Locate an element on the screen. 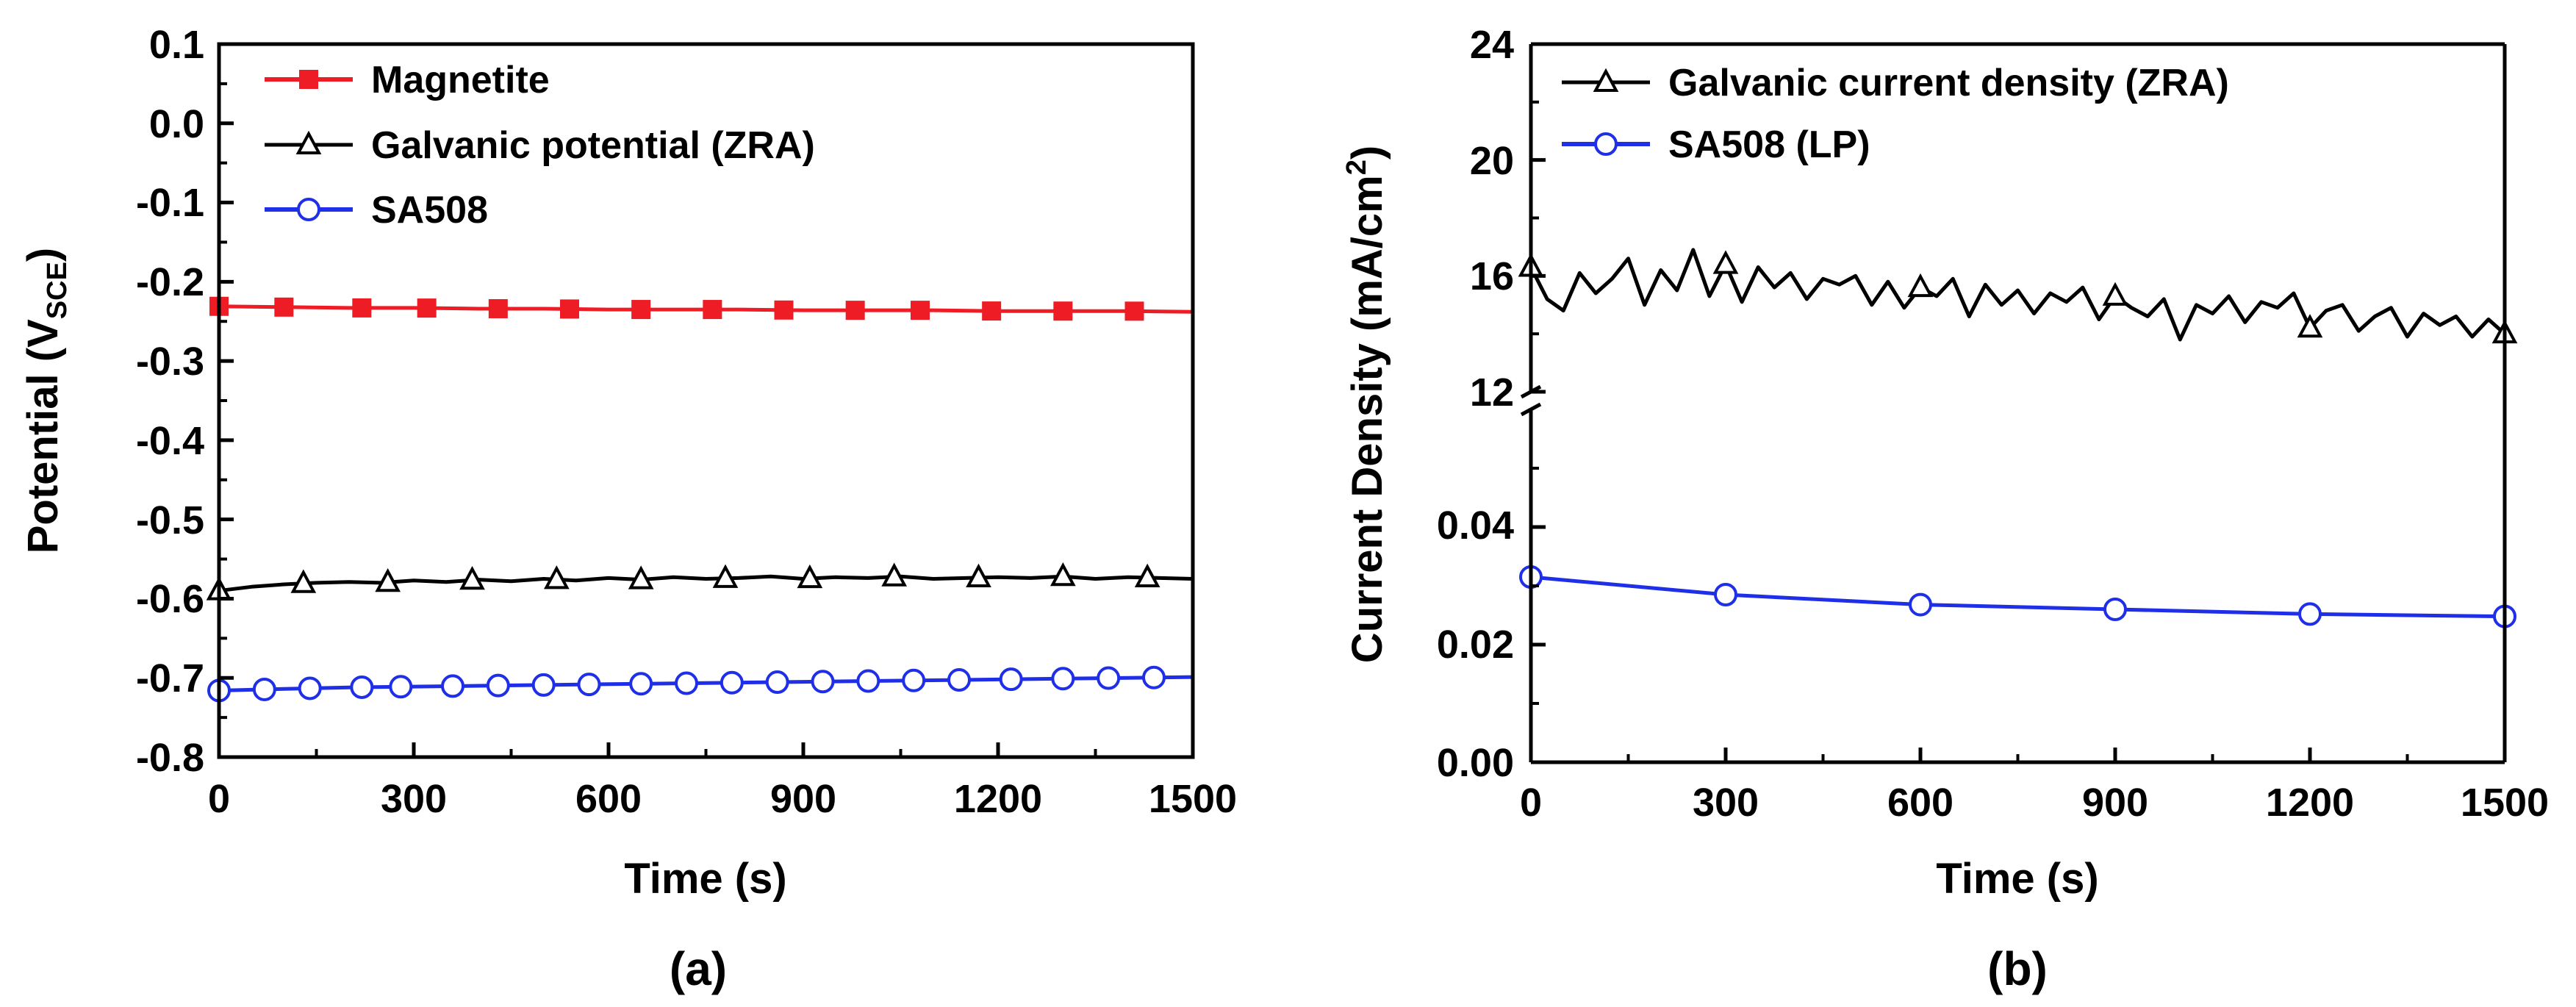  panel-a-ytick-label: 0.1 is located at coordinates (176, 45).